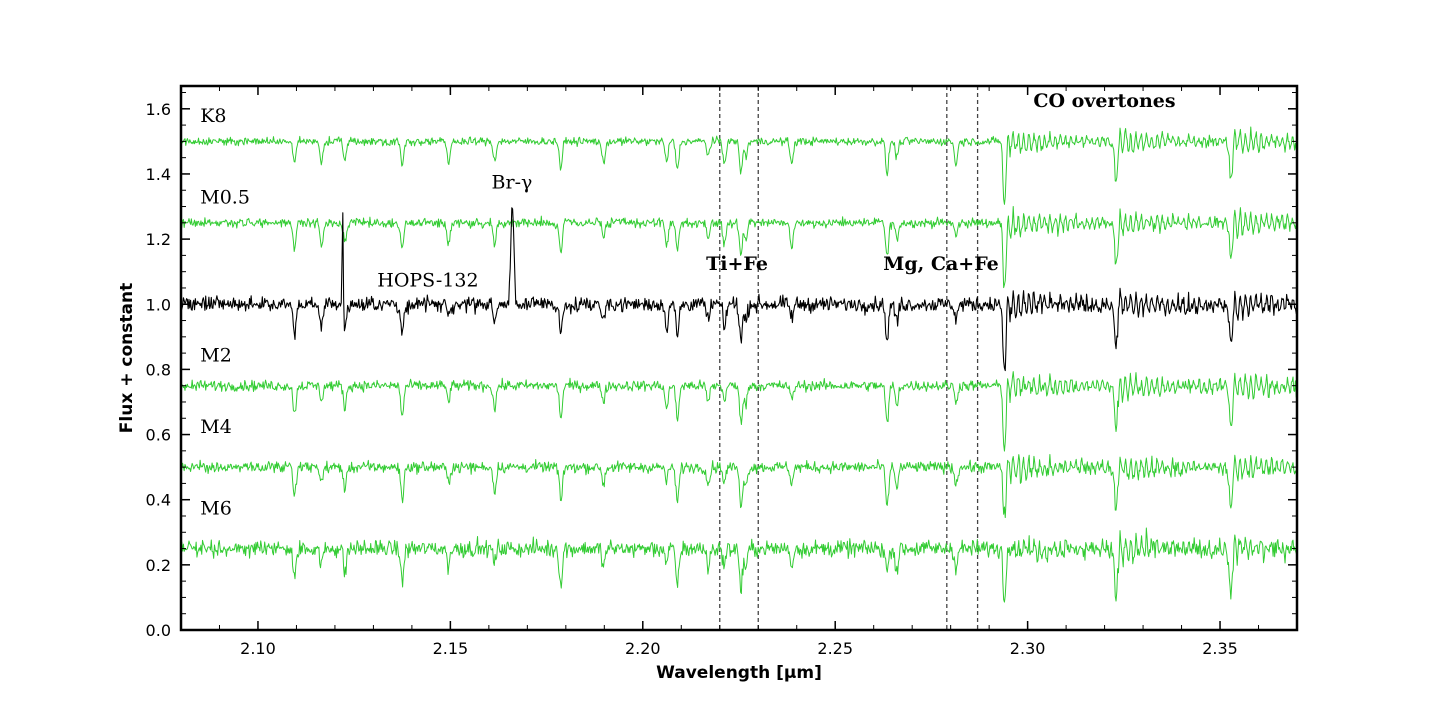  Describe the element at coordinates (216, 508) in the screenshot. I see `series-label-5: M6` at that location.